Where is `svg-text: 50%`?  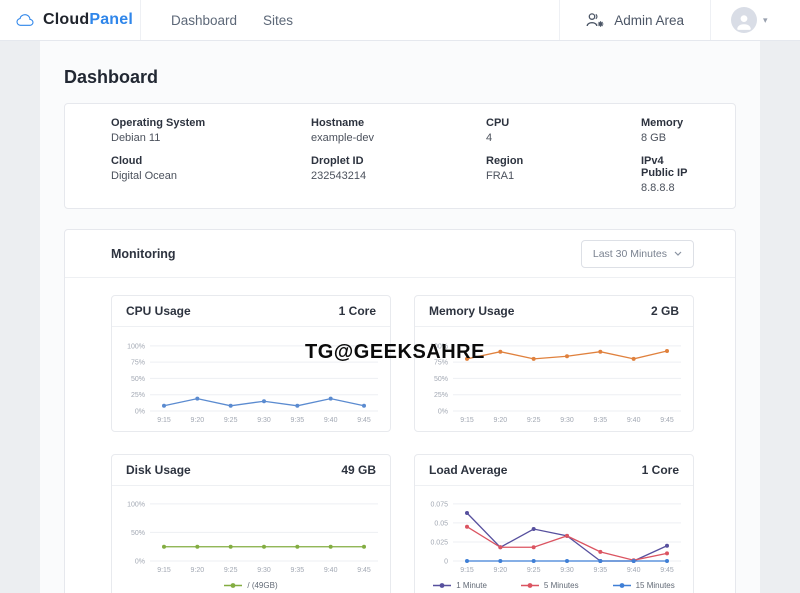
svg-text: 50% is located at coordinates (138, 533).